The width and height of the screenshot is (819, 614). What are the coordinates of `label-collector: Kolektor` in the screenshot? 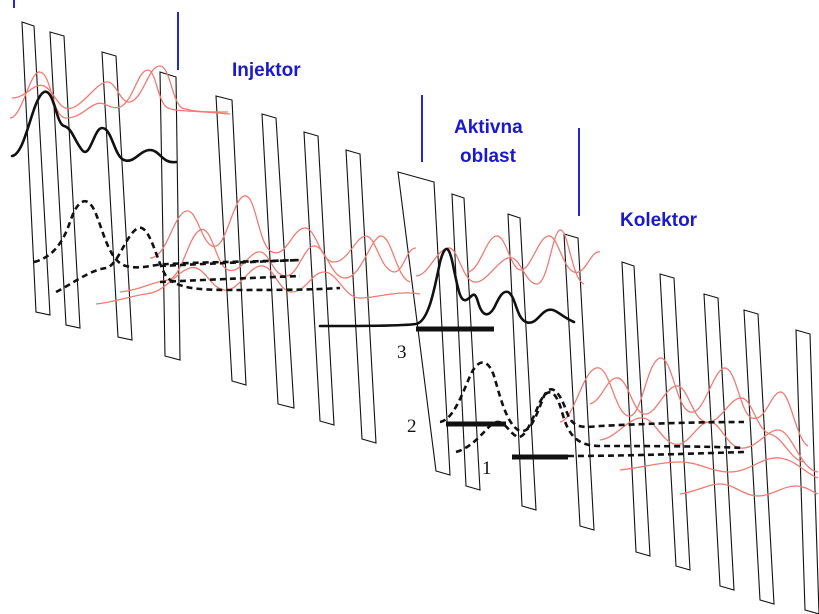 It's located at (659, 220).